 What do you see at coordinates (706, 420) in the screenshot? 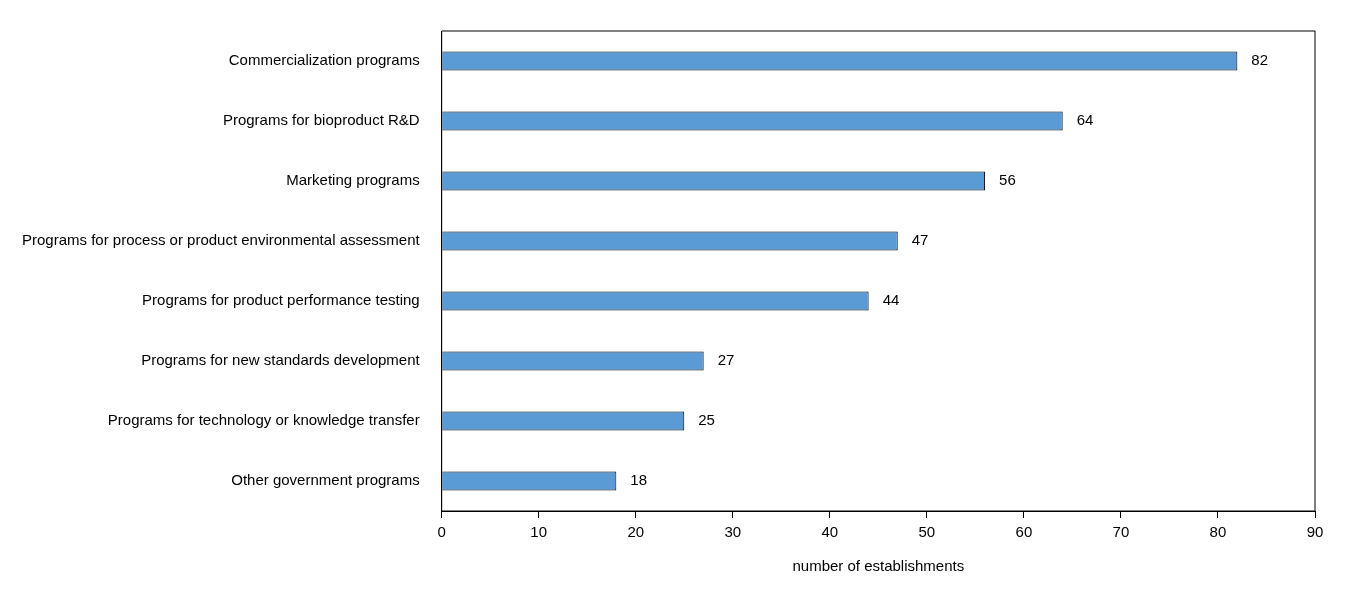
I see `data-label: 25` at bounding box center [706, 420].